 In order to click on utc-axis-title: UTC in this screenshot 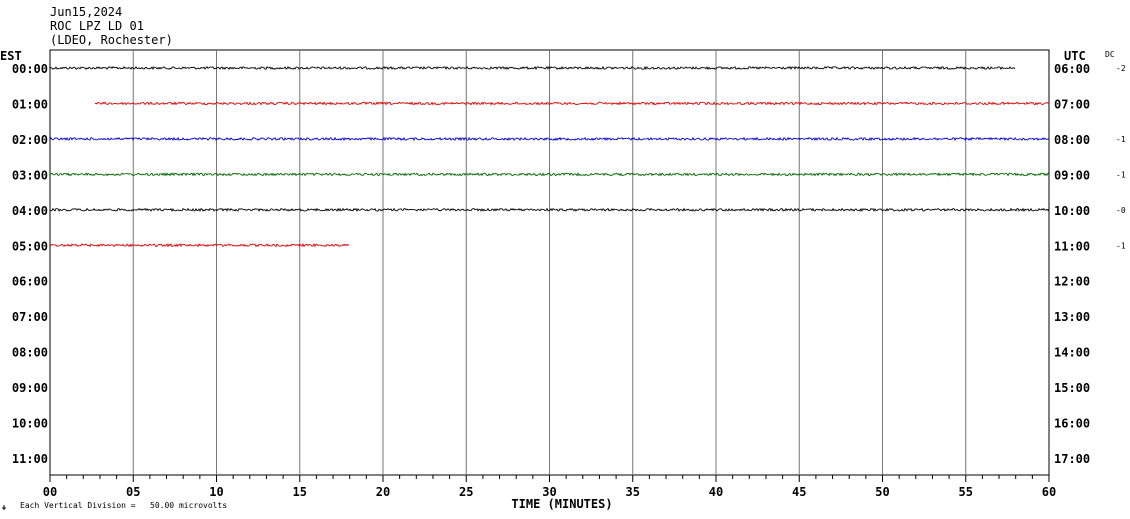, I will do `click(1075, 56)`.